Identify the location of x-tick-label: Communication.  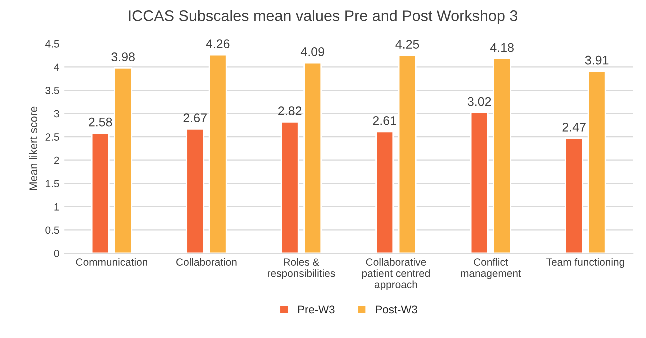
(112, 262).